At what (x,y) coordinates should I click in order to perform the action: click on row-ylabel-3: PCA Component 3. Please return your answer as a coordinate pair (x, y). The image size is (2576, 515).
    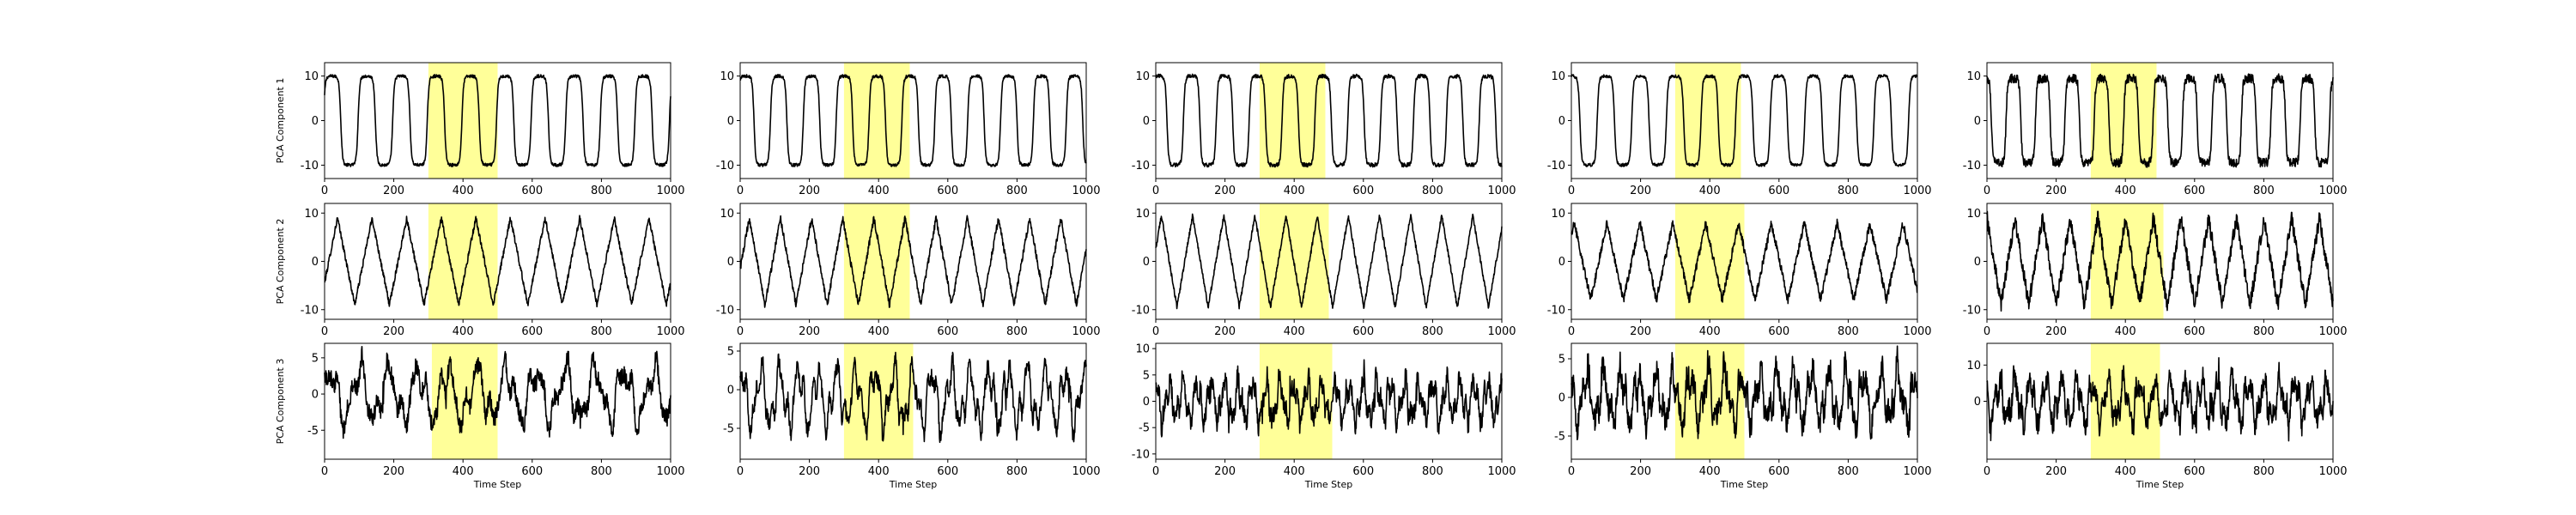
    Looking at the image, I should click on (280, 402).